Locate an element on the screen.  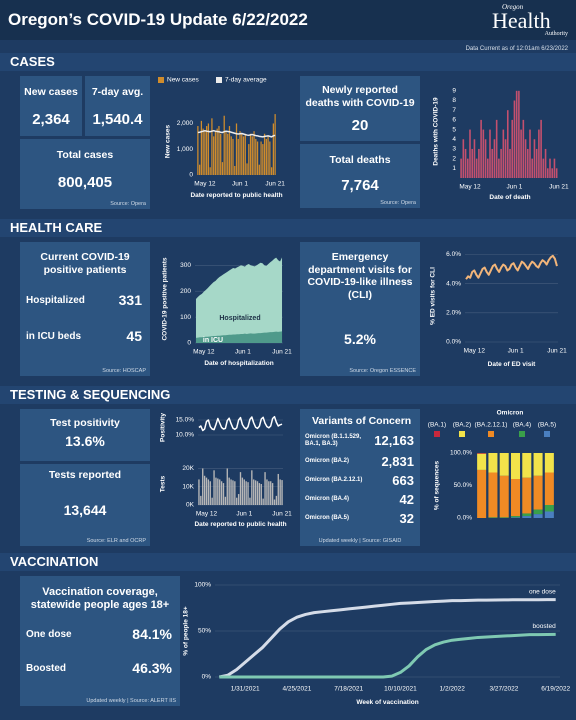
series-label: in ICU is located at coordinates (213, 340).